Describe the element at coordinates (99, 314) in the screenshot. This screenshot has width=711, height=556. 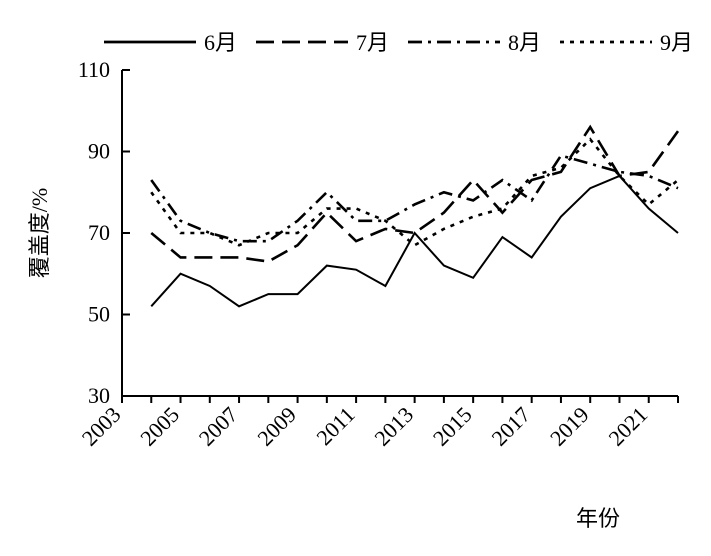
I see `y-tick-label: 50` at that location.